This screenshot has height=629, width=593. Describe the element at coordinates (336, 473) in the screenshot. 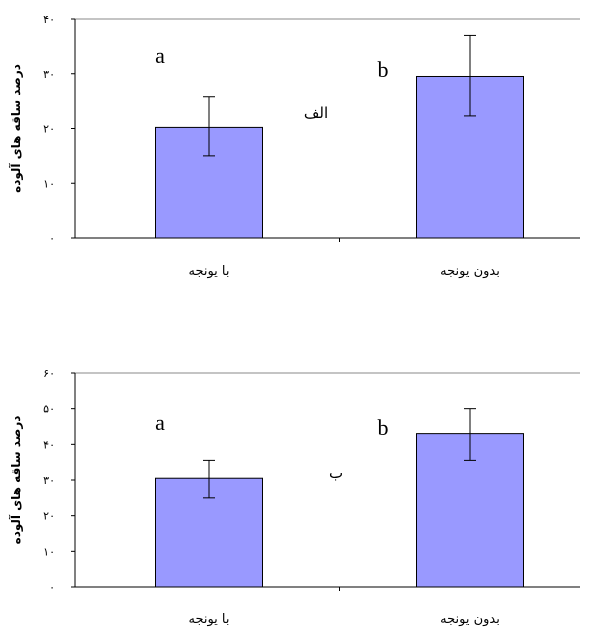

I see `panel-label: ب` at that location.